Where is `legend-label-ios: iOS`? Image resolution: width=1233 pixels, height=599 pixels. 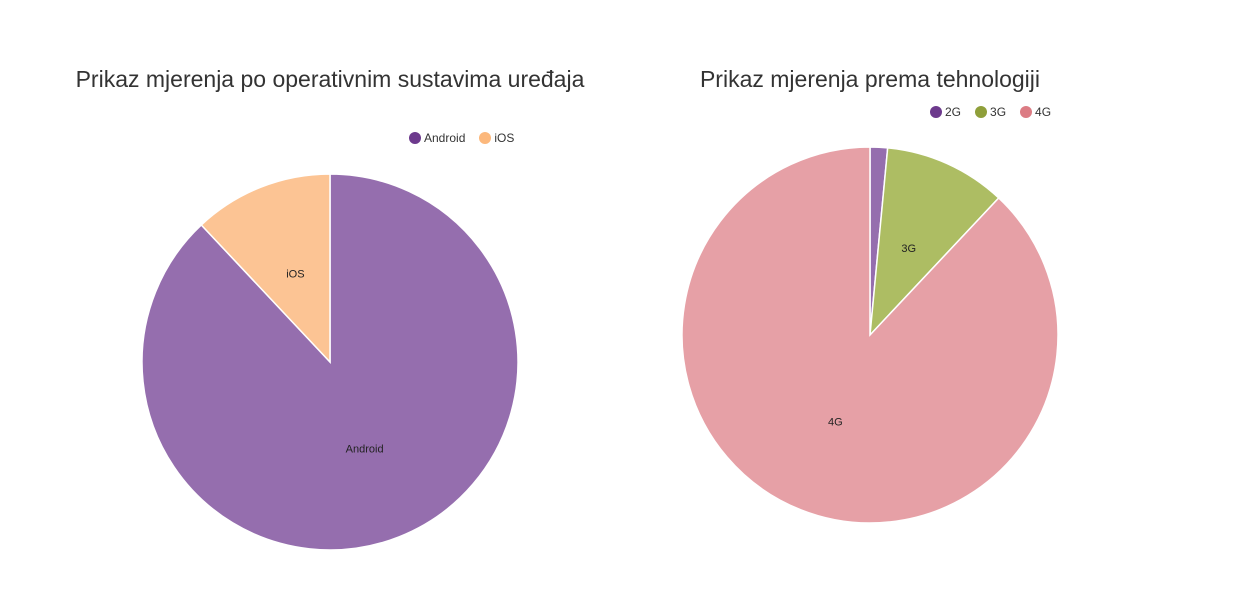 legend-label-ios: iOS is located at coordinates (504, 138).